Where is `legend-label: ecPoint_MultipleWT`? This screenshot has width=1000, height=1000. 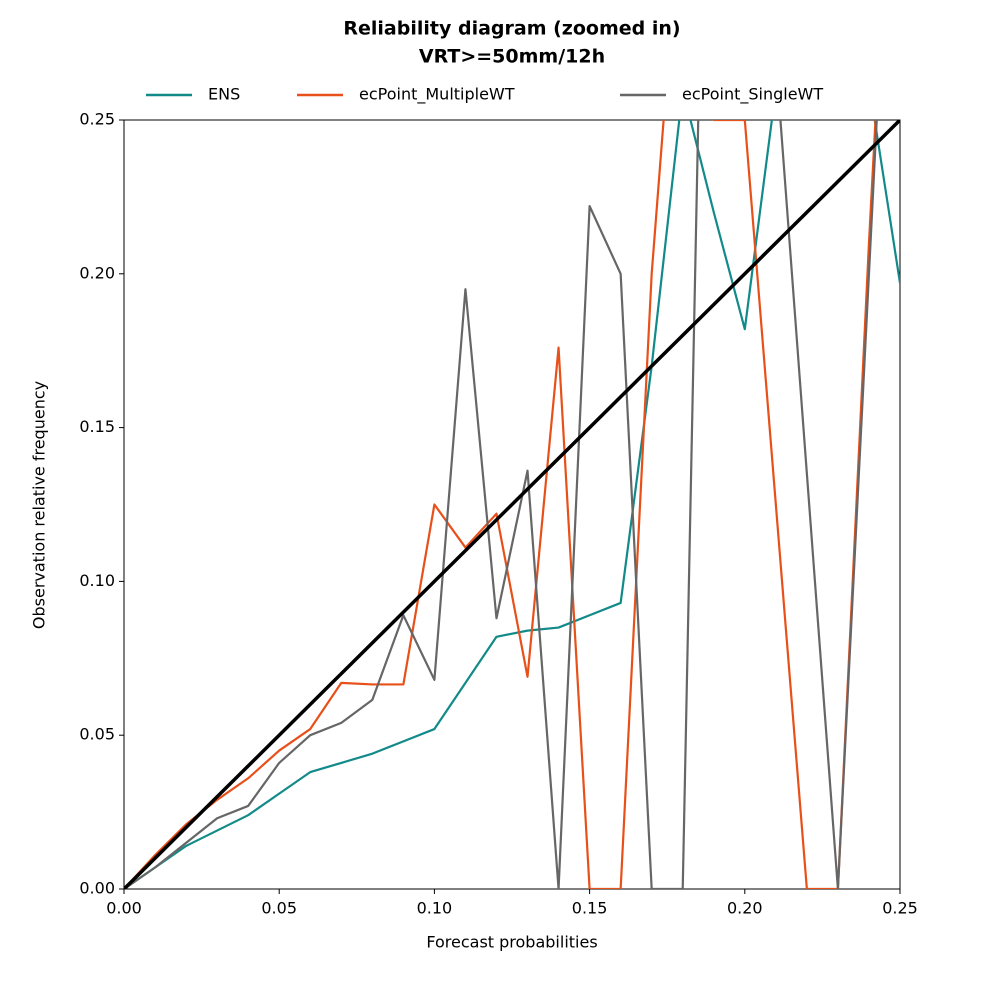
legend-label: ecPoint_MultipleWT is located at coordinates (437, 95).